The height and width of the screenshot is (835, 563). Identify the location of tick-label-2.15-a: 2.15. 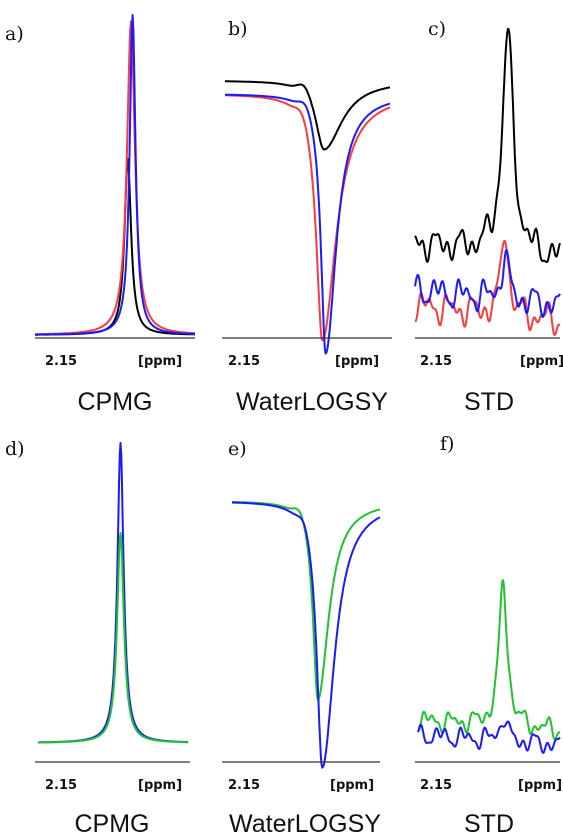
(61, 361).